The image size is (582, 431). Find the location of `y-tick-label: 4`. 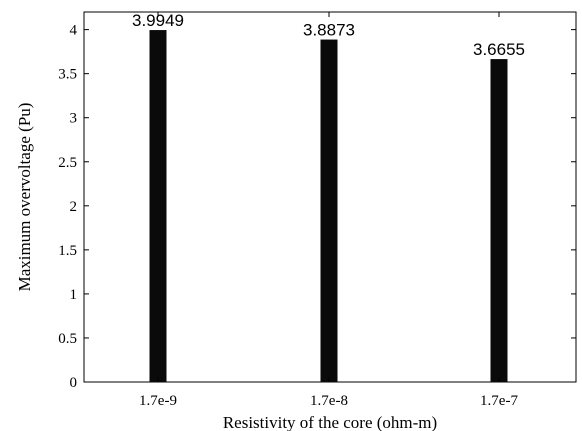

y-tick-label: 4 is located at coordinates (74, 31).